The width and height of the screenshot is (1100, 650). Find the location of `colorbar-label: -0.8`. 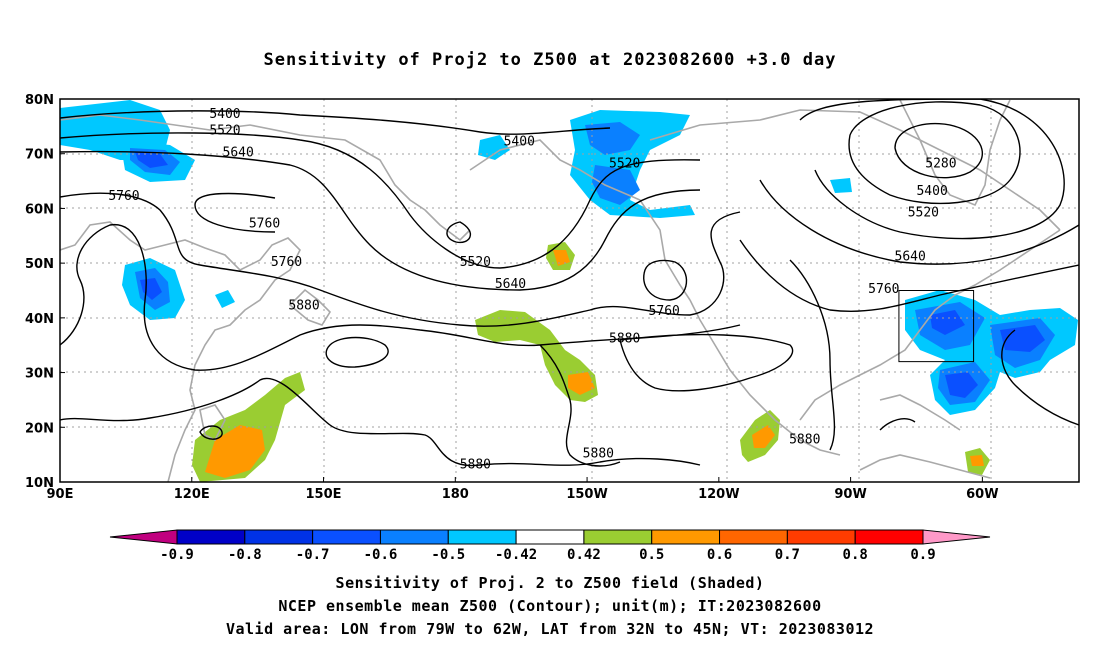

colorbar-label: -0.8 is located at coordinates (245, 555).